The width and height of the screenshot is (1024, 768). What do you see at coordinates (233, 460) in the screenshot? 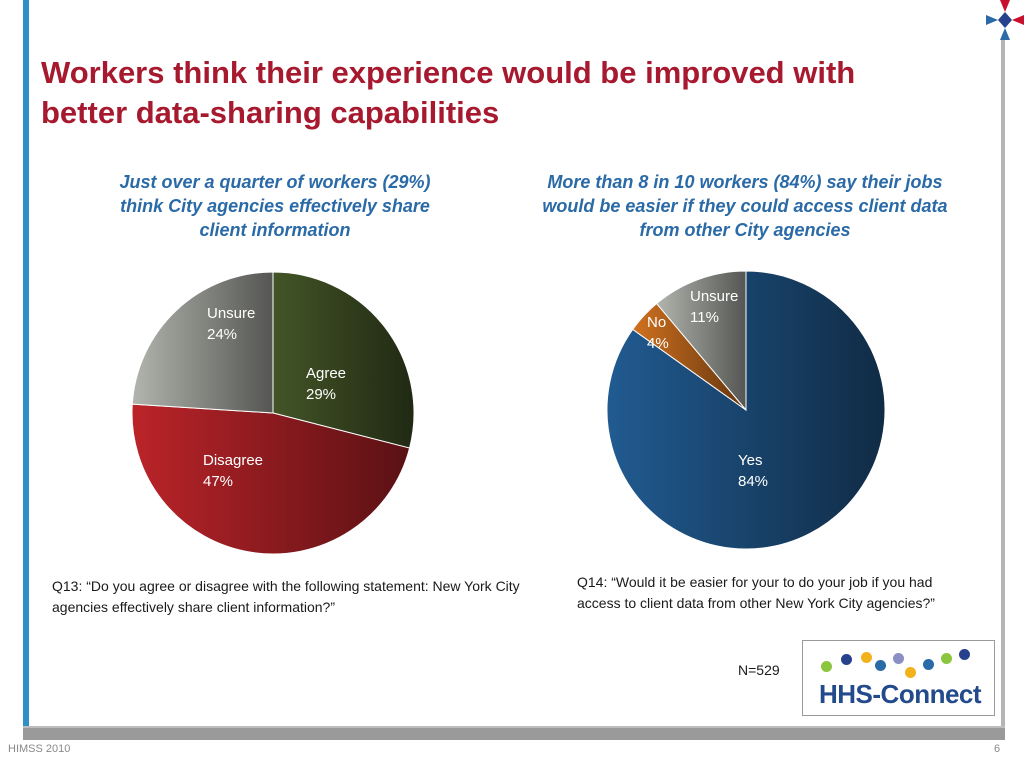
I see `slice-label-disagree: Disagree` at bounding box center [233, 460].